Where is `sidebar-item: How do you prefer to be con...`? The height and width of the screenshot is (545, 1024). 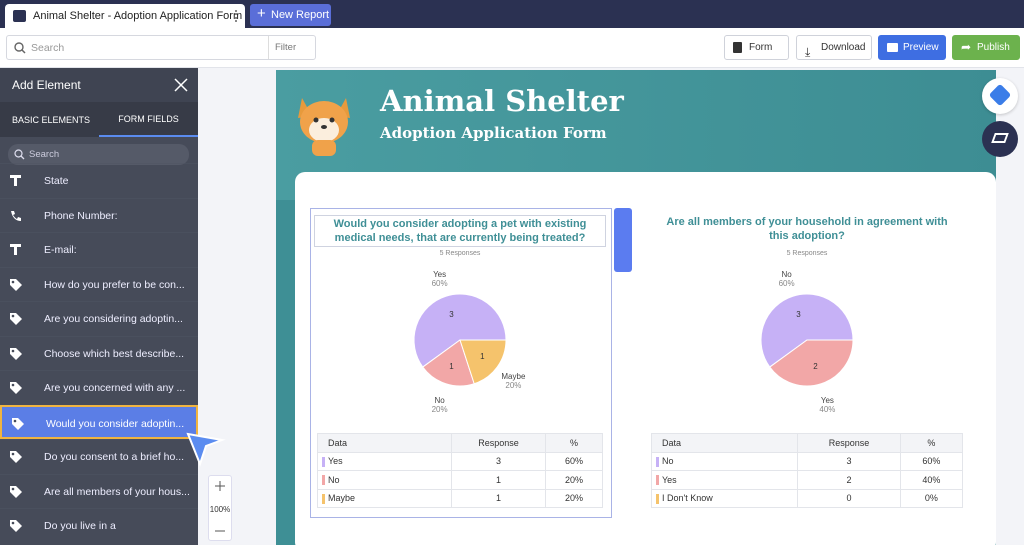 sidebar-item: How do you prefer to be con... is located at coordinates (99, 283).